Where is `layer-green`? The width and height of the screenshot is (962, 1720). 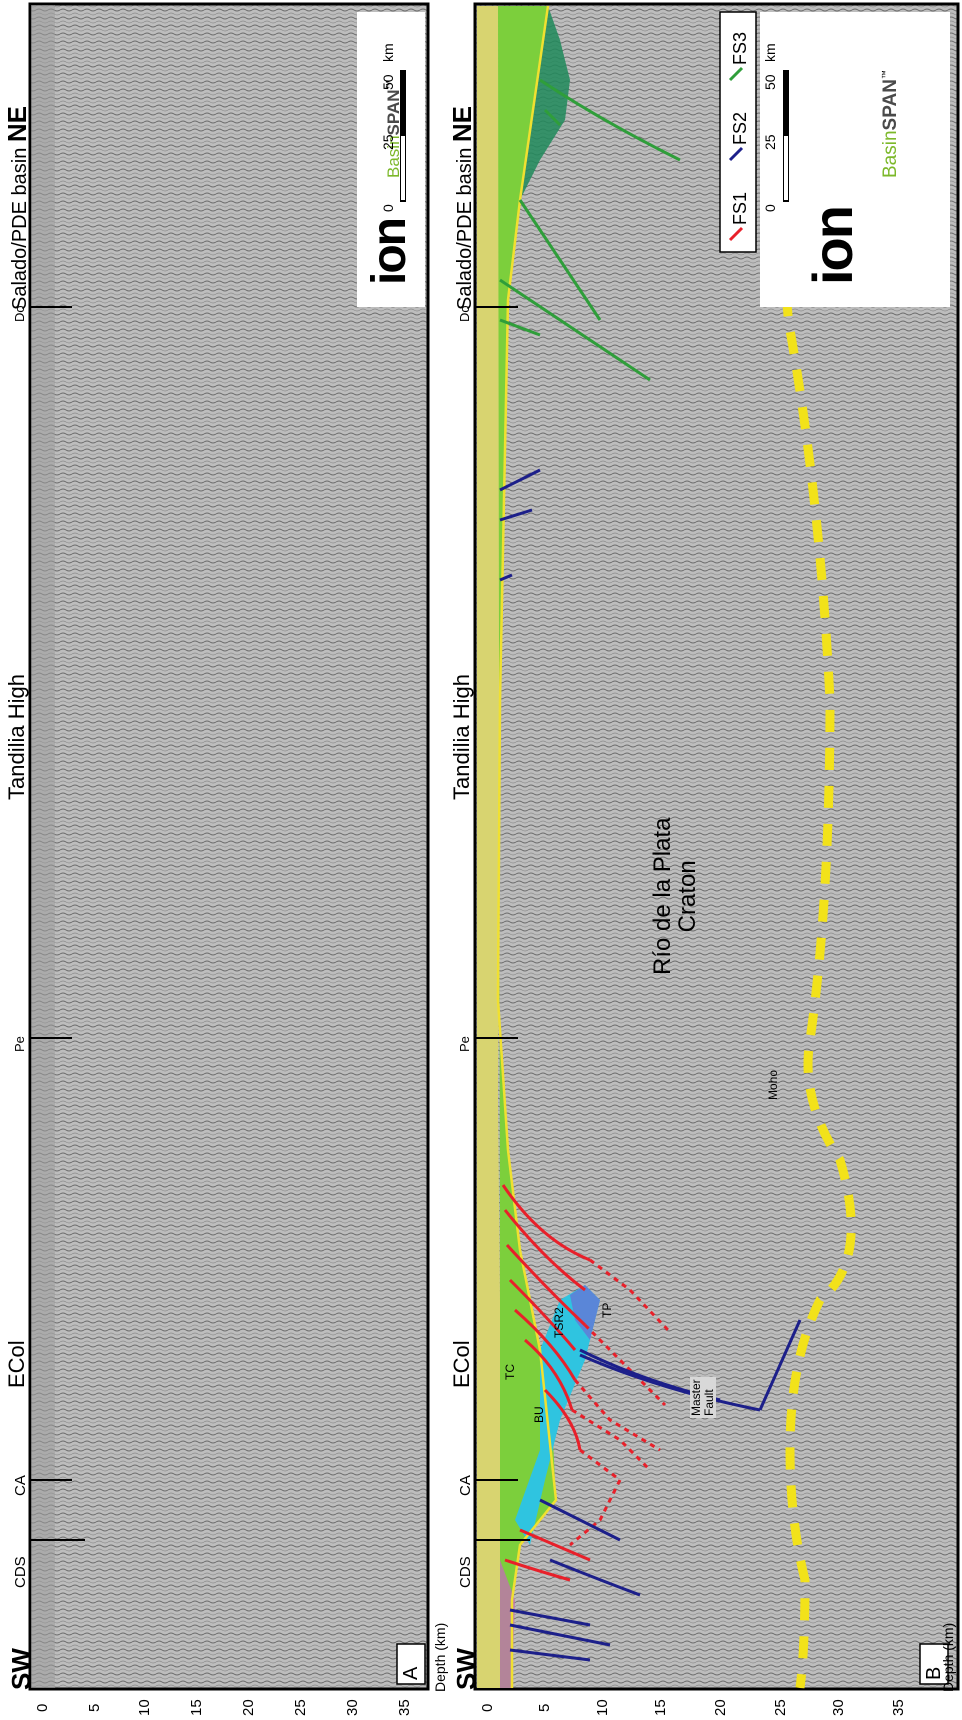
layer-green is located at coordinates (527, 847).